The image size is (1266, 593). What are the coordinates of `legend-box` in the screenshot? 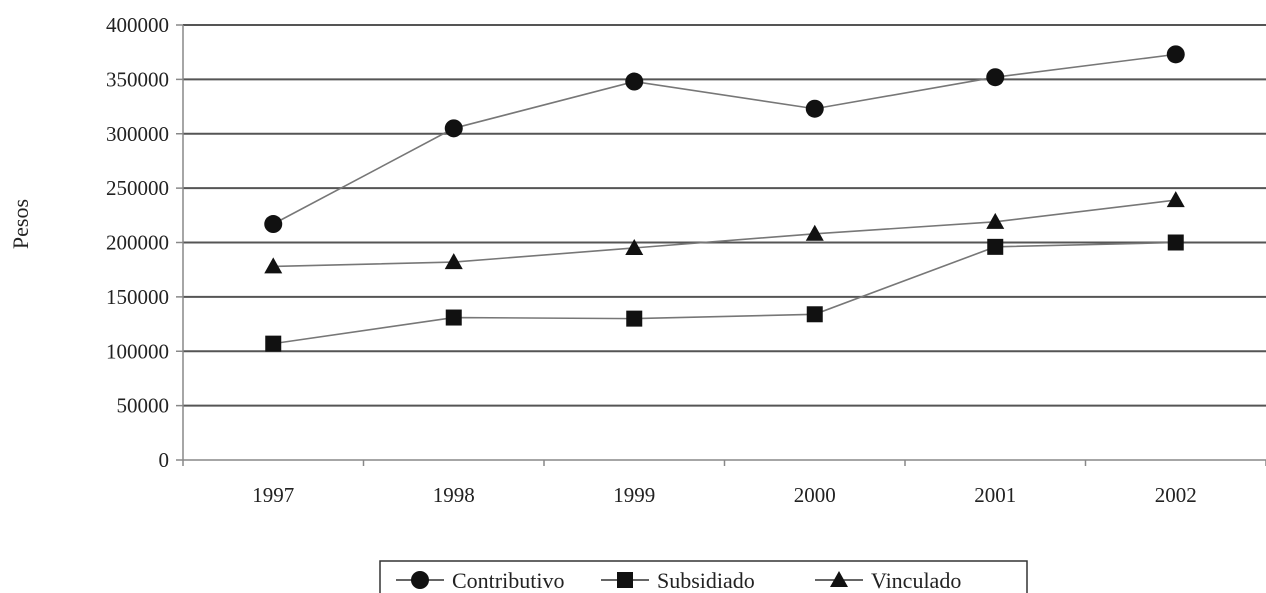 It's located at (703, 576).